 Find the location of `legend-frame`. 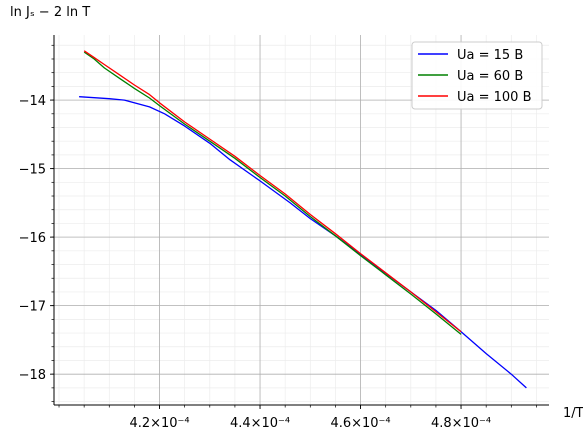

legend-frame is located at coordinates (477, 75).